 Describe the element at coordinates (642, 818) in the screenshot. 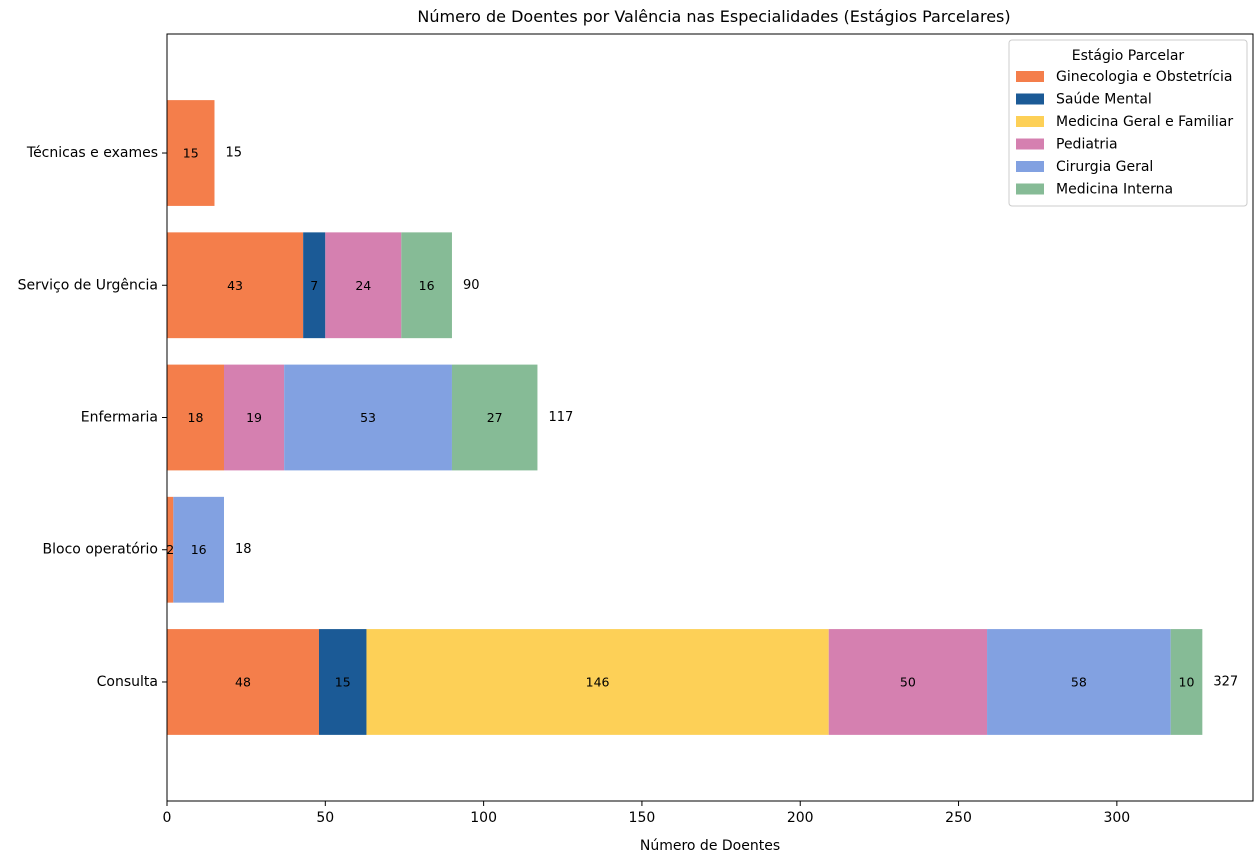

I see `x-tick-label: 150` at that location.